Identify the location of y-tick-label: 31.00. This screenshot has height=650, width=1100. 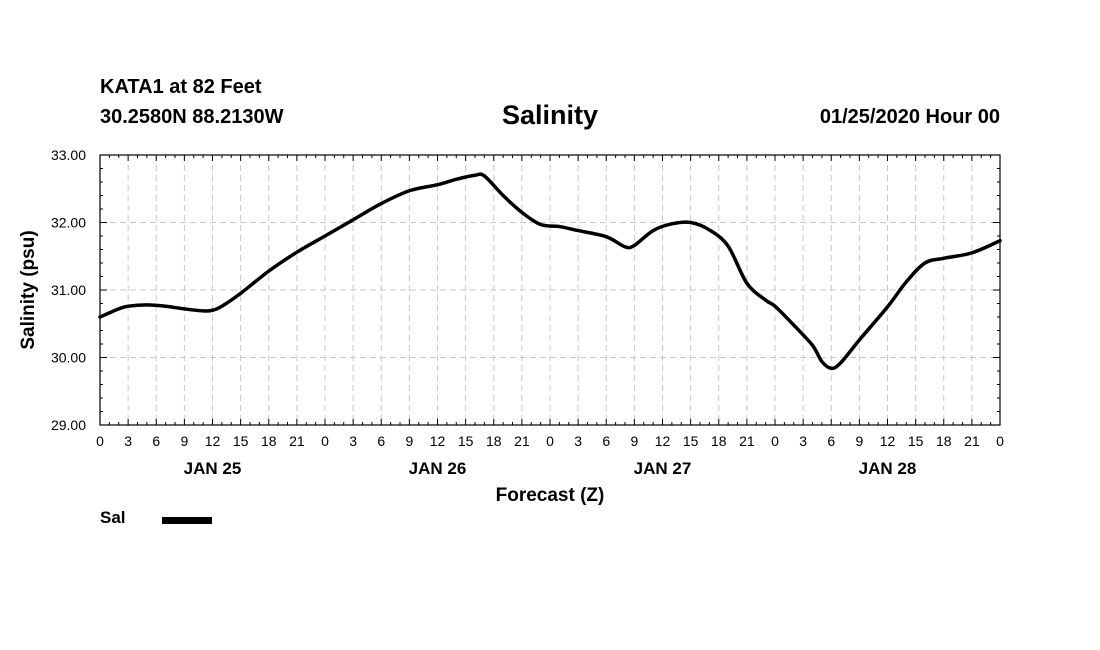
(68, 290).